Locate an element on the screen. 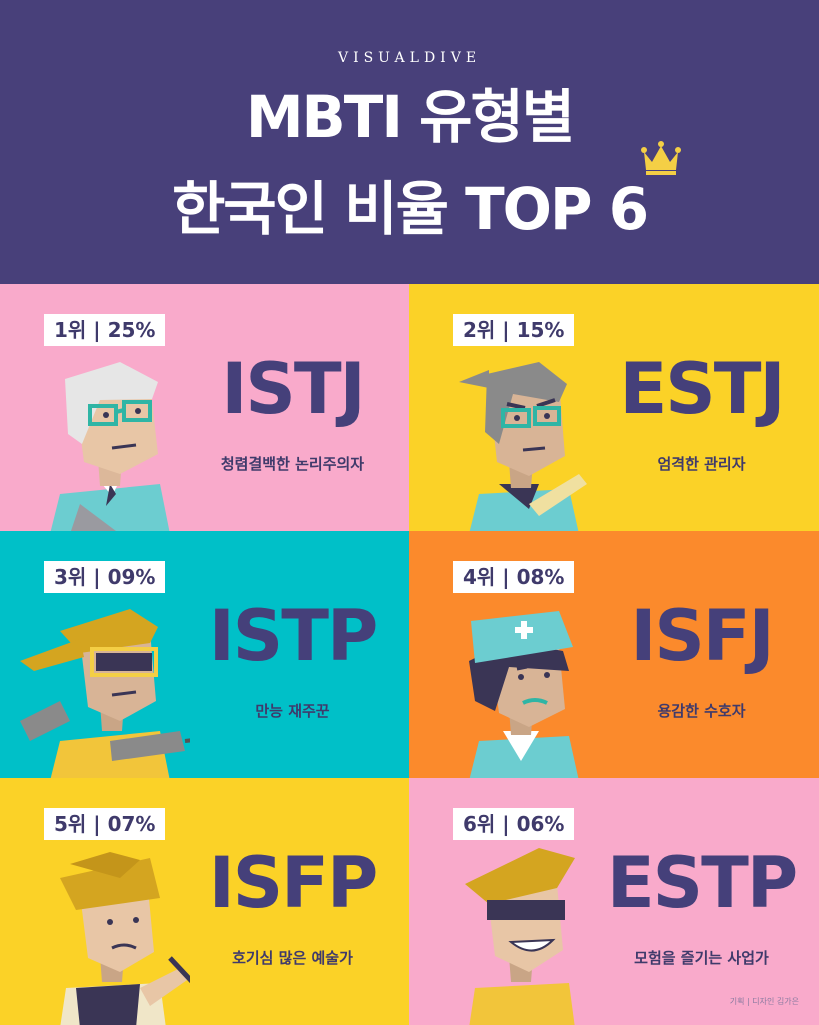  rank-badge: 2위 | 15% is located at coordinates (514, 330).